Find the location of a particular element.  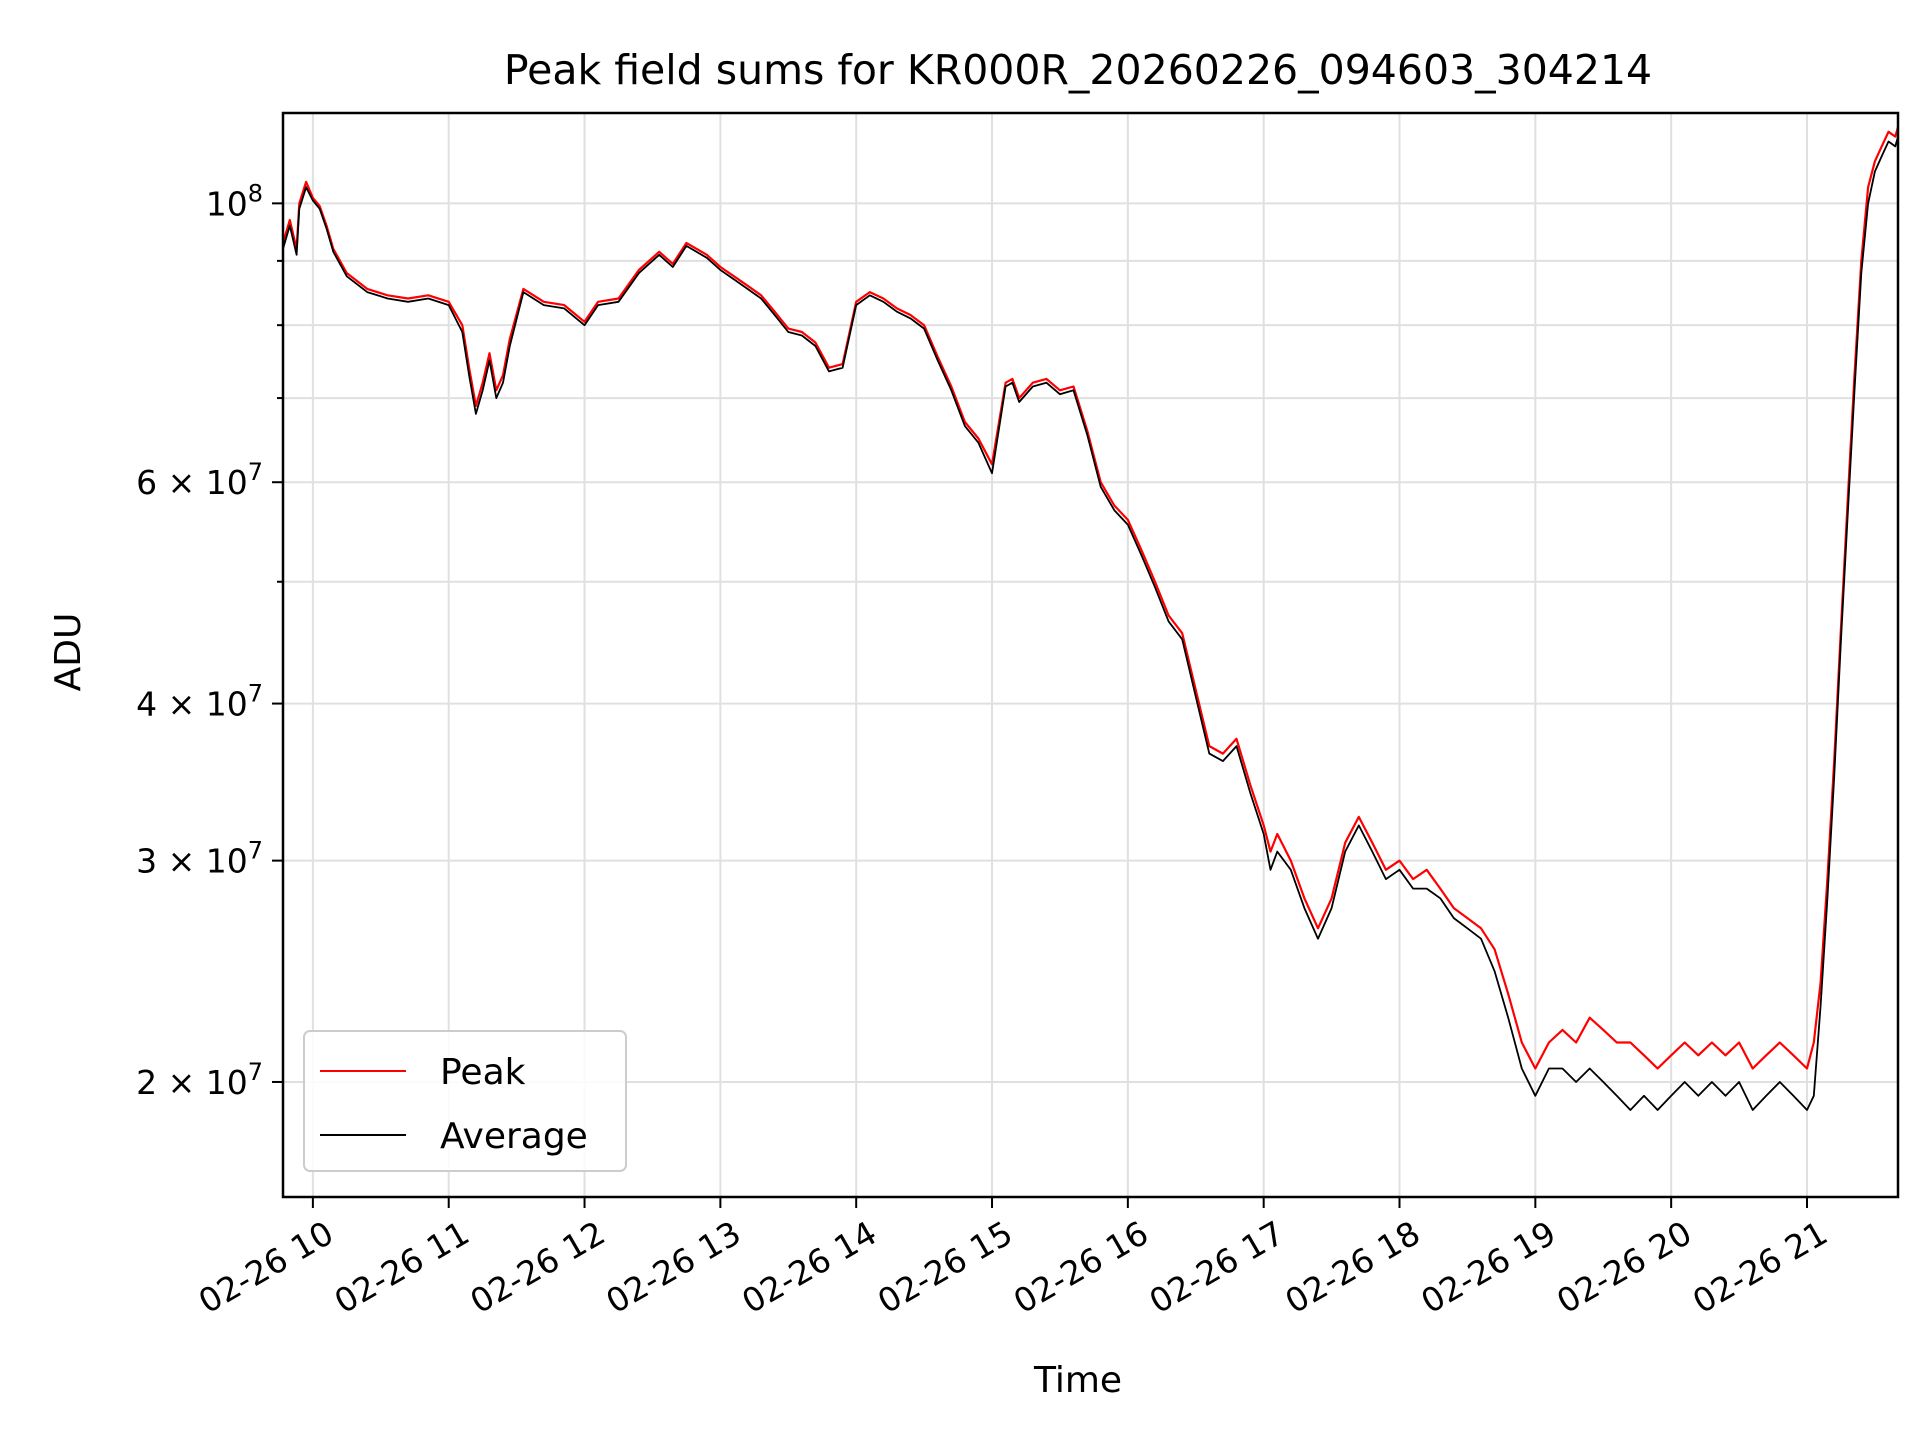

y-axis-label: ADU is located at coordinates (68, 652).